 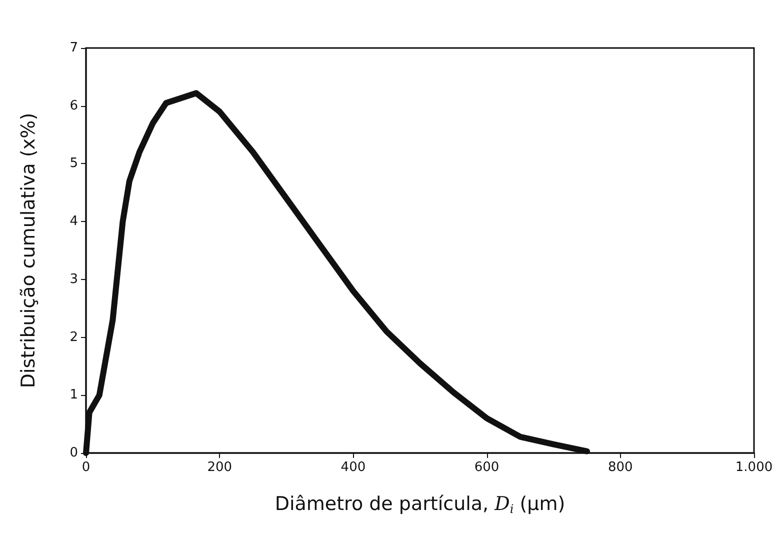 I want to click on y-tick-label: 0, so click(x=74, y=453).